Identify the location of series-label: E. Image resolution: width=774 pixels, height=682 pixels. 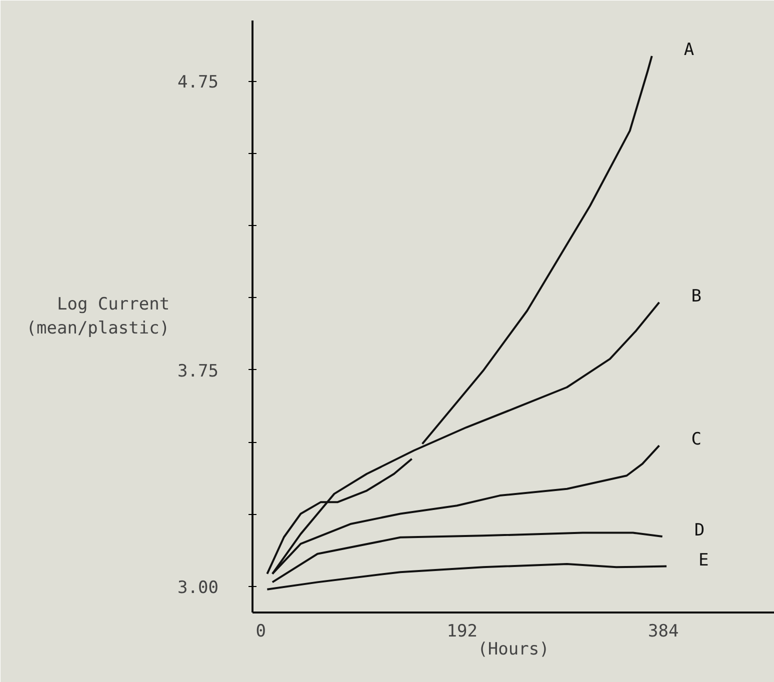
(703, 560).